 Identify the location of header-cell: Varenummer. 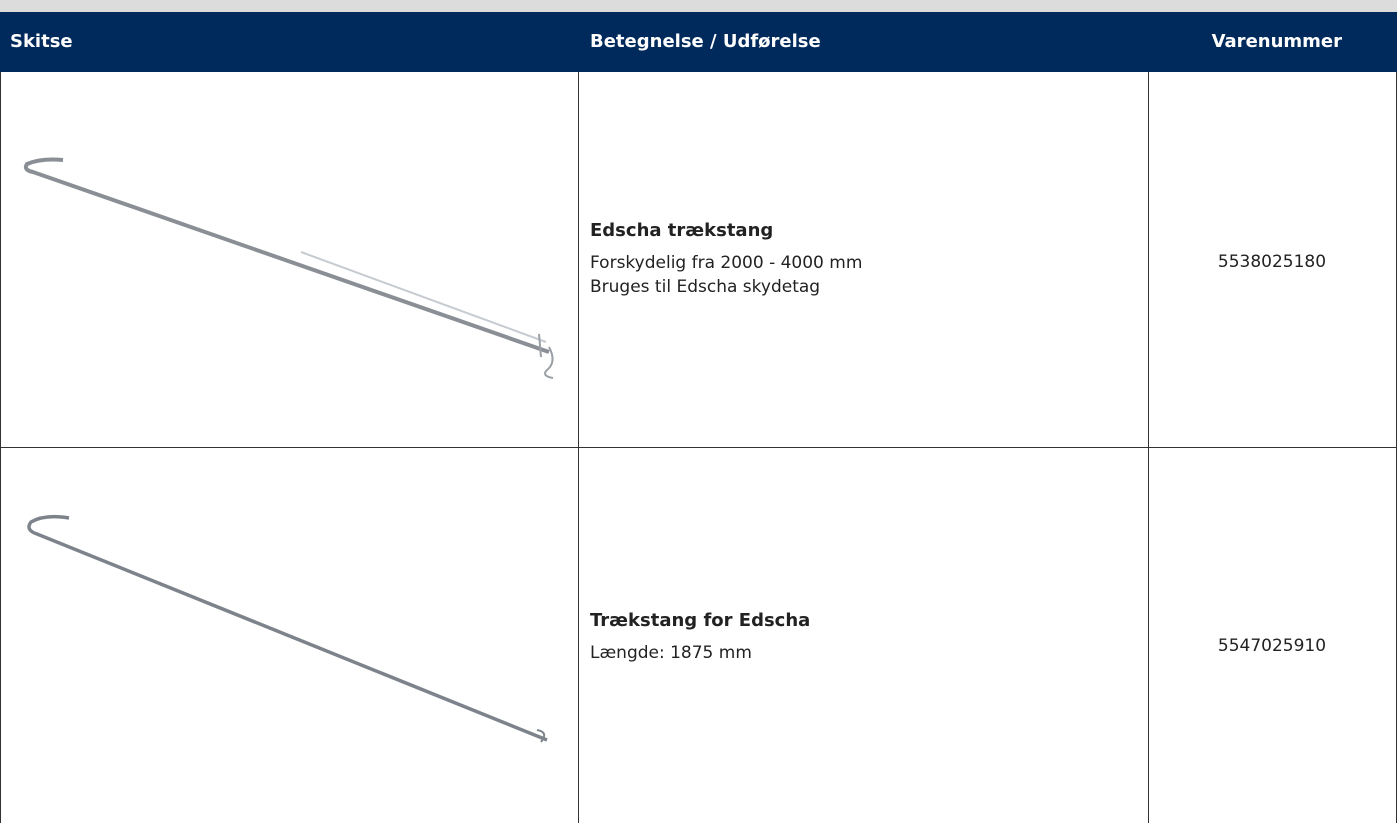
(1276, 41).